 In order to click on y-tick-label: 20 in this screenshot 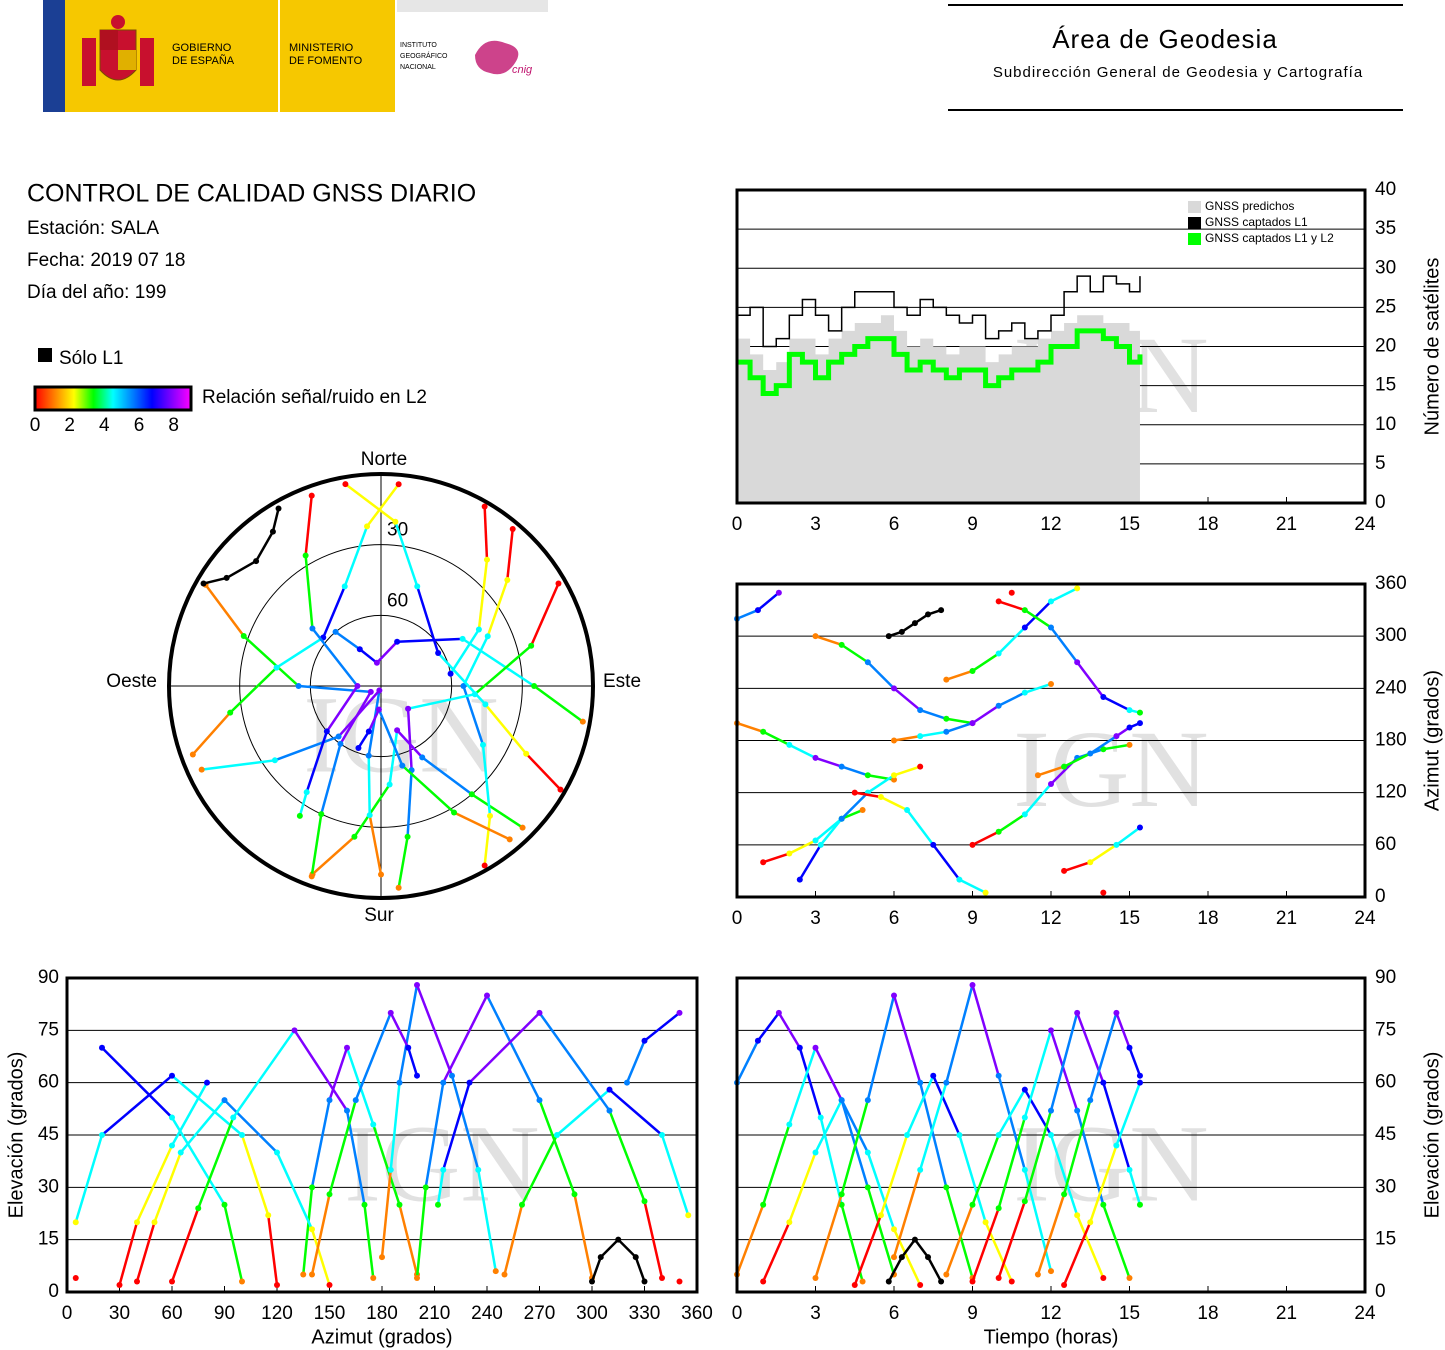, I will do `click(1385, 346)`.